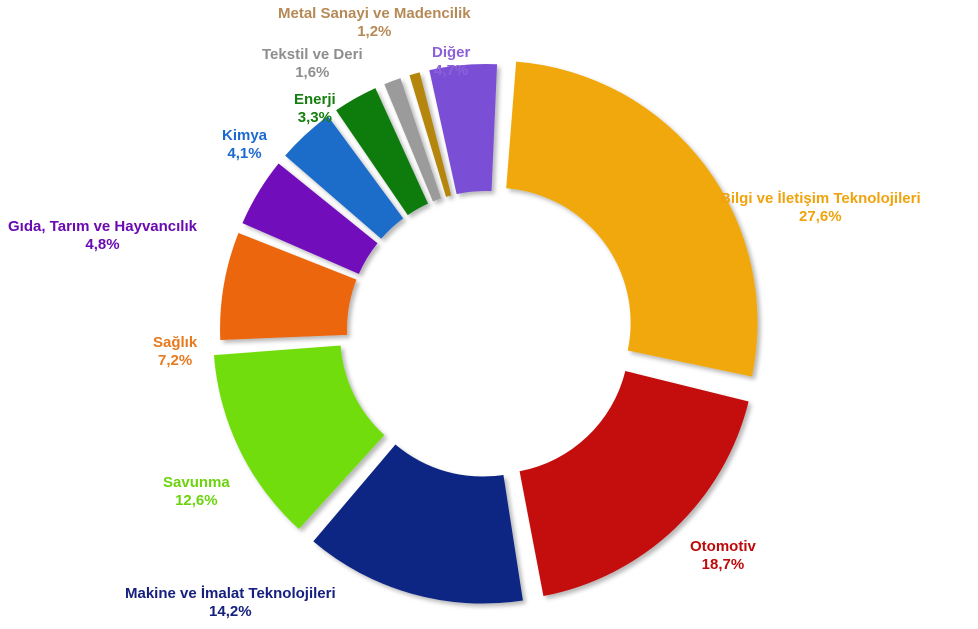  Describe the element at coordinates (312, 54) in the screenshot. I see `label-name: Tekstil ve Deri` at that location.